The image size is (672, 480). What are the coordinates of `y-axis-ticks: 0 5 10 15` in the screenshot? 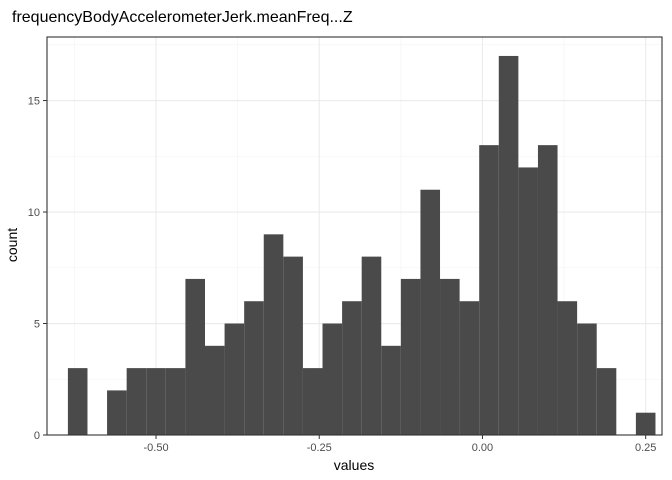 It's located at (37, 269).